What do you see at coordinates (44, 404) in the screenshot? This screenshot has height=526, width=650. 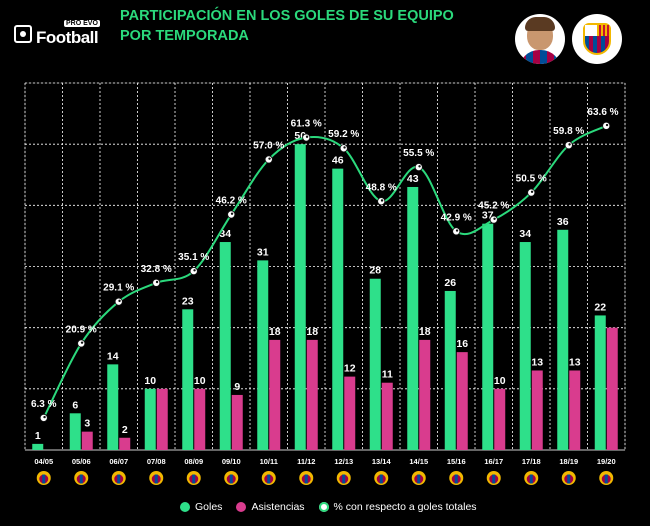 I see `line-point-label: 6.3 %` at bounding box center [44, 404].